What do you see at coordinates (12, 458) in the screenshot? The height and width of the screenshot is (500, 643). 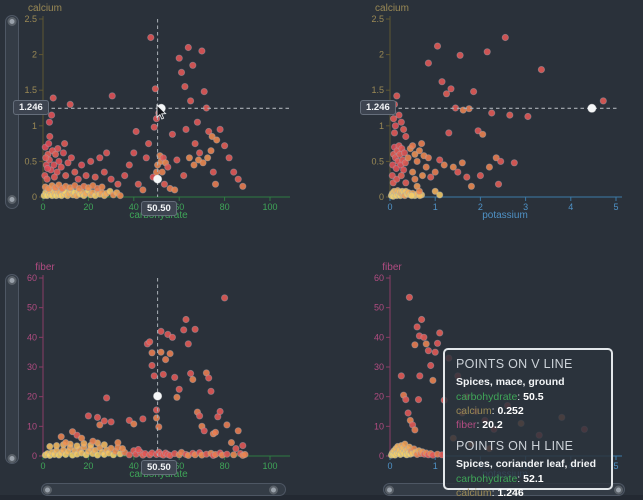 I see `fiber-slider-min-handle` at bounding box center [12, 458].